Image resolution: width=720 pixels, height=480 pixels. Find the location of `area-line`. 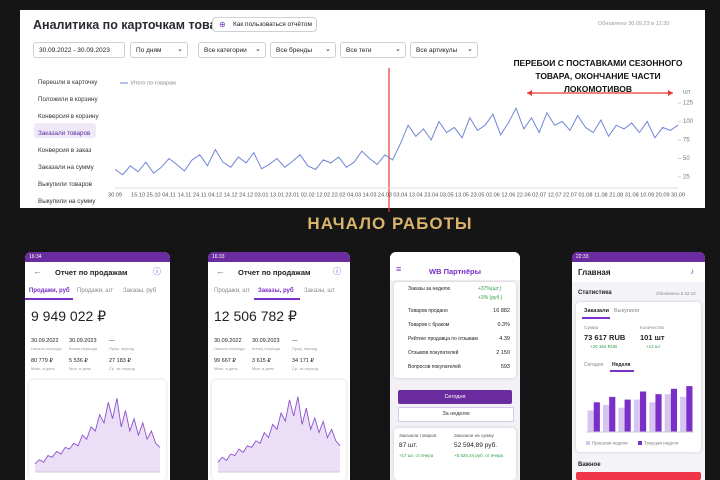

area-line is located at coordinates (97, 431).